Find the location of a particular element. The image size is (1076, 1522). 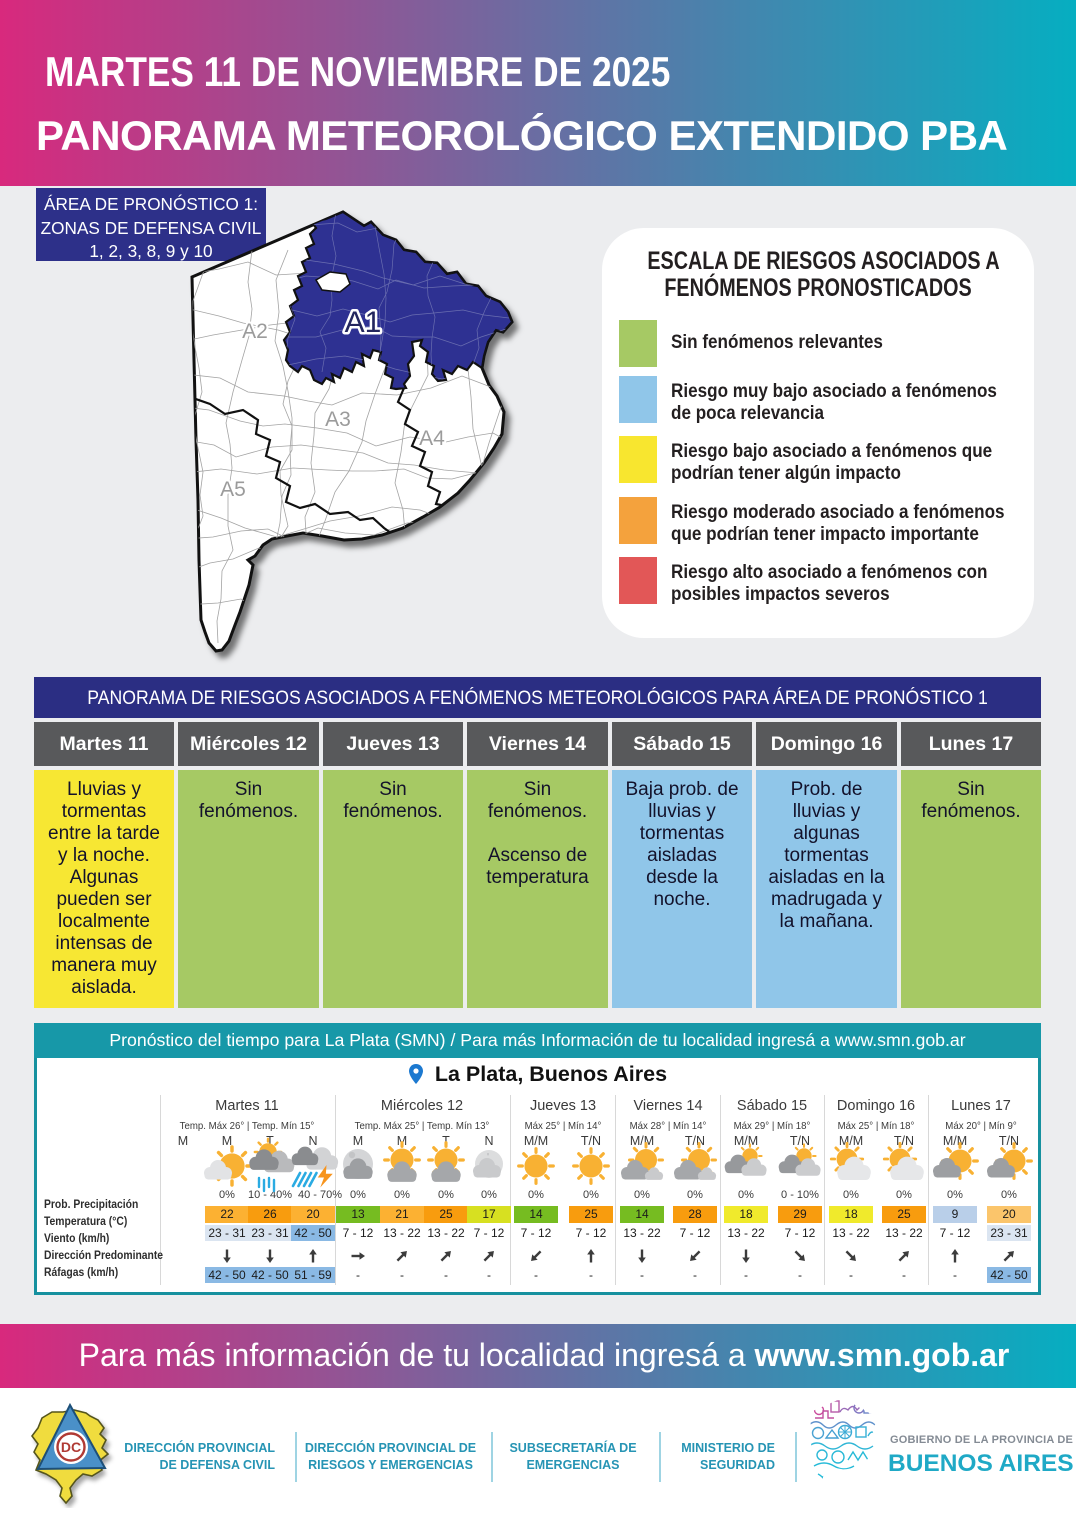

svg-text: A5 is located at coordinates (233, 489).